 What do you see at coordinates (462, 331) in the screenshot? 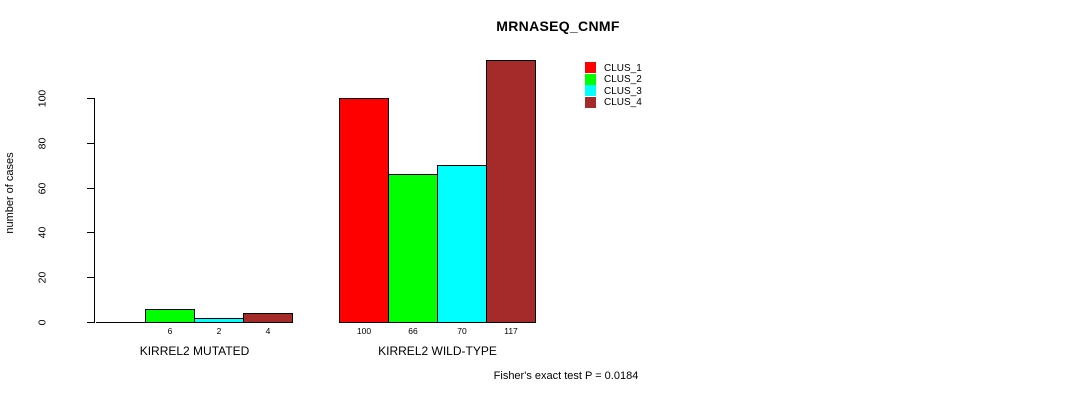
I see `bar-value-label: 70` at bounding box center [462, 331].